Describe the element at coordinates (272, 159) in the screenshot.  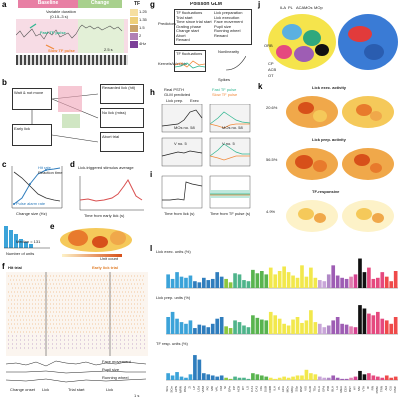
I see `lick-prep-pct: 56.5%` at that location.